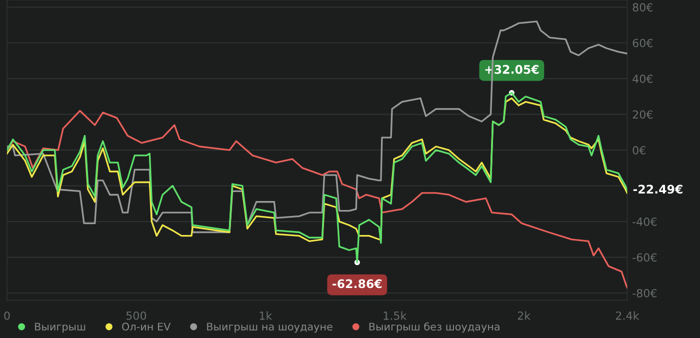  I want to click on y-tick-label: 60€, so click(642, 43).